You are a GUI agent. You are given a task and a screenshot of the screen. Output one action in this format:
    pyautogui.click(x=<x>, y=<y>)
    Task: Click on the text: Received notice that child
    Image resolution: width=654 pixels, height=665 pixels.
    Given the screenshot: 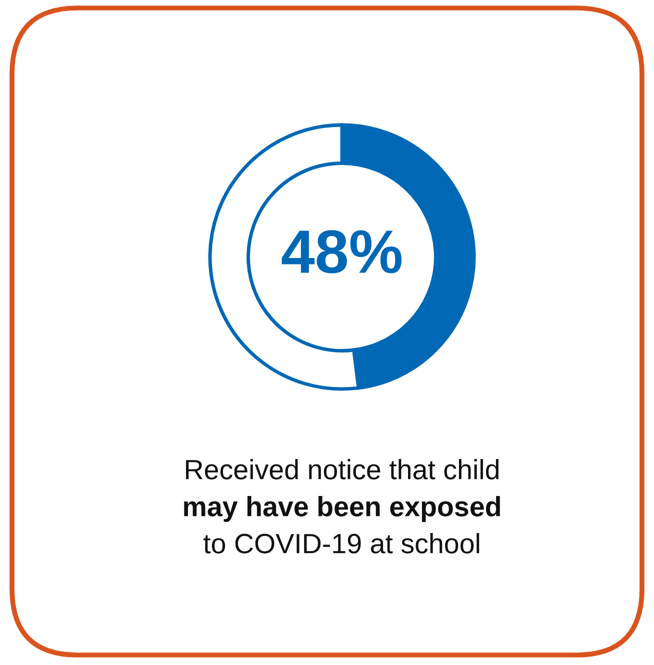 What is the action you would take?
    pyautogui.click(x=342, y=469)
    